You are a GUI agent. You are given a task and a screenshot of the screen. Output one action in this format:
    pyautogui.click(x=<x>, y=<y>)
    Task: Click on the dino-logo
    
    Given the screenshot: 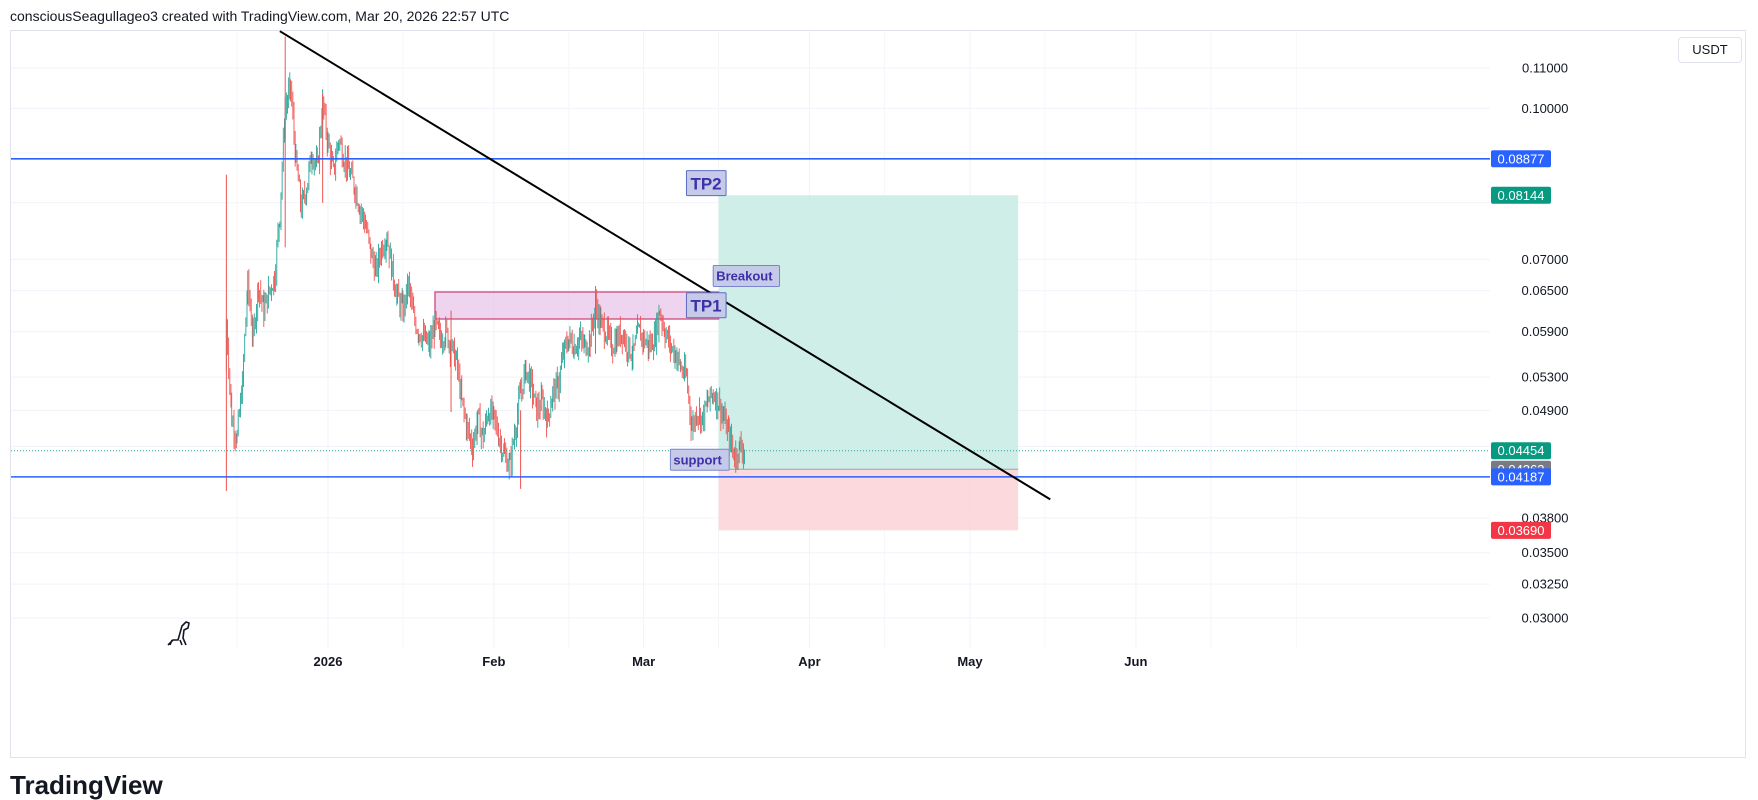 What is the action you would take?
    pyautogui.click(x=178, y=633)
    